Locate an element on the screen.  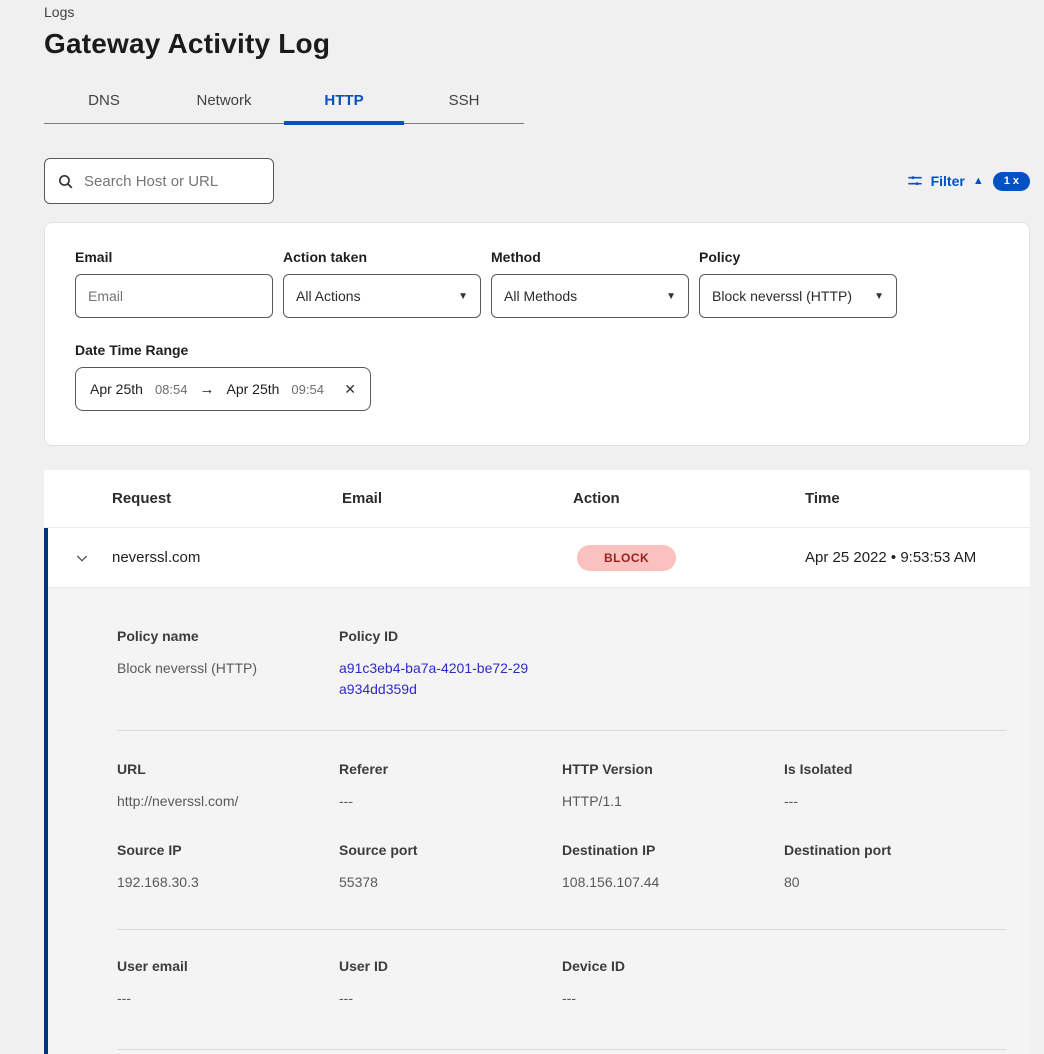
policy-id-label: Policy ID is located at coordinates (369, 636).